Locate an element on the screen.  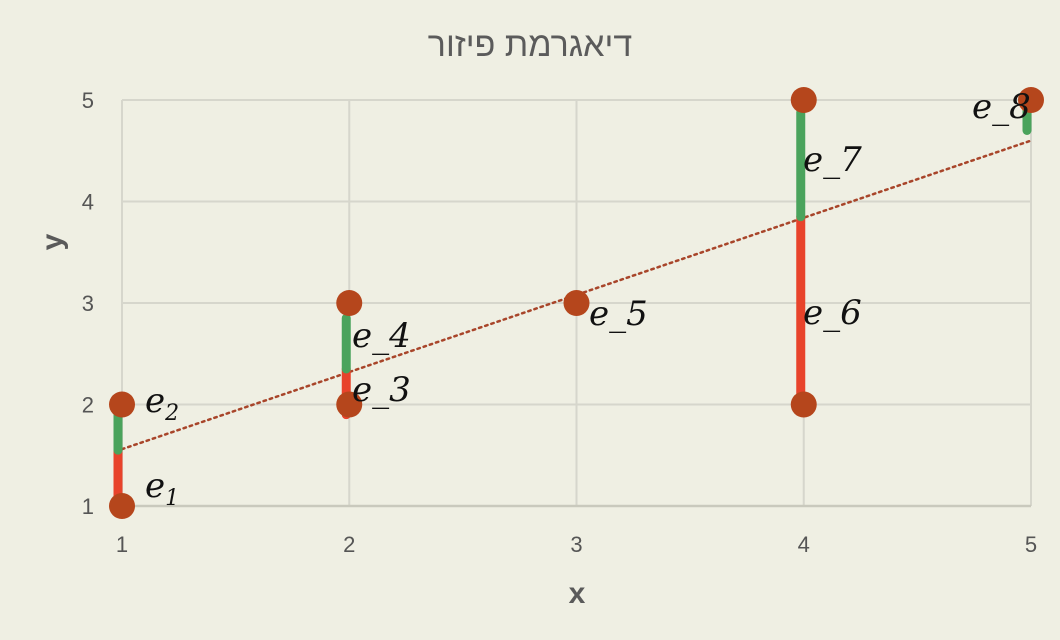
chart-title: דיאגרמת פיזור is located at coordinates (530, 45).